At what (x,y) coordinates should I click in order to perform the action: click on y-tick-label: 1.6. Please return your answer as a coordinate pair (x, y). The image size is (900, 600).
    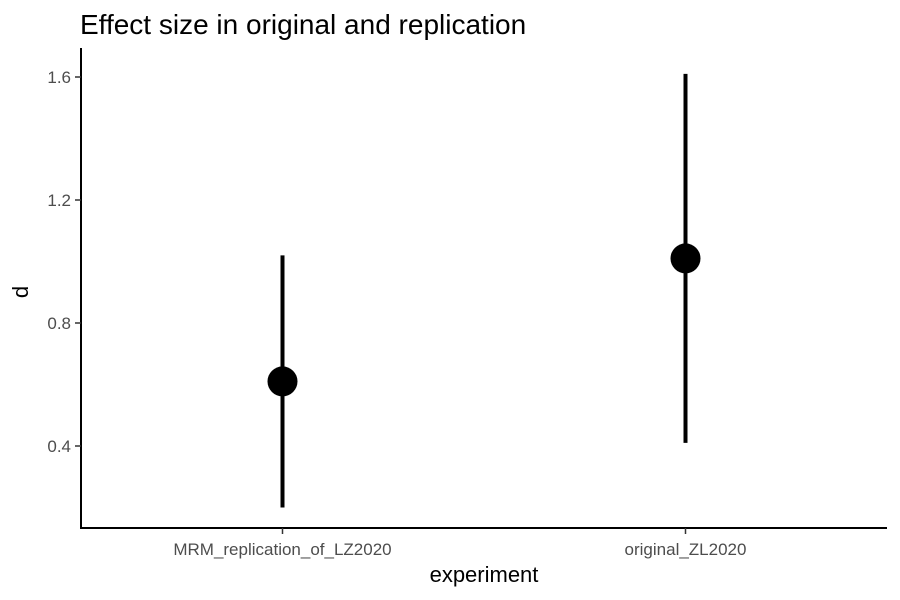
    Looking at the image, I should click on (59, 77).